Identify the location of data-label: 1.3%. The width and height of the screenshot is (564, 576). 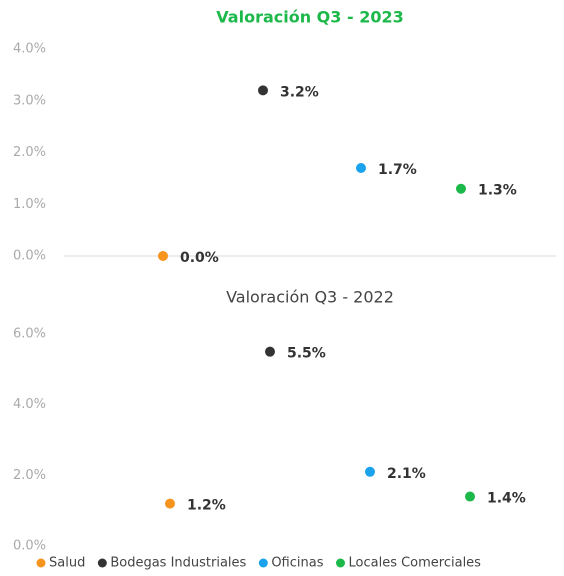
(497, 191).